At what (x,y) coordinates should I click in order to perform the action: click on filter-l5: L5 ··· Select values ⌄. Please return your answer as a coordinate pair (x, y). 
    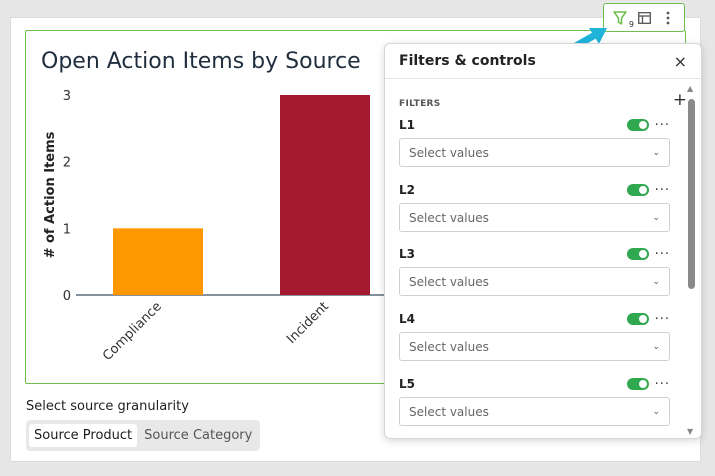
    Looking at the image, I should click on (534, 400).